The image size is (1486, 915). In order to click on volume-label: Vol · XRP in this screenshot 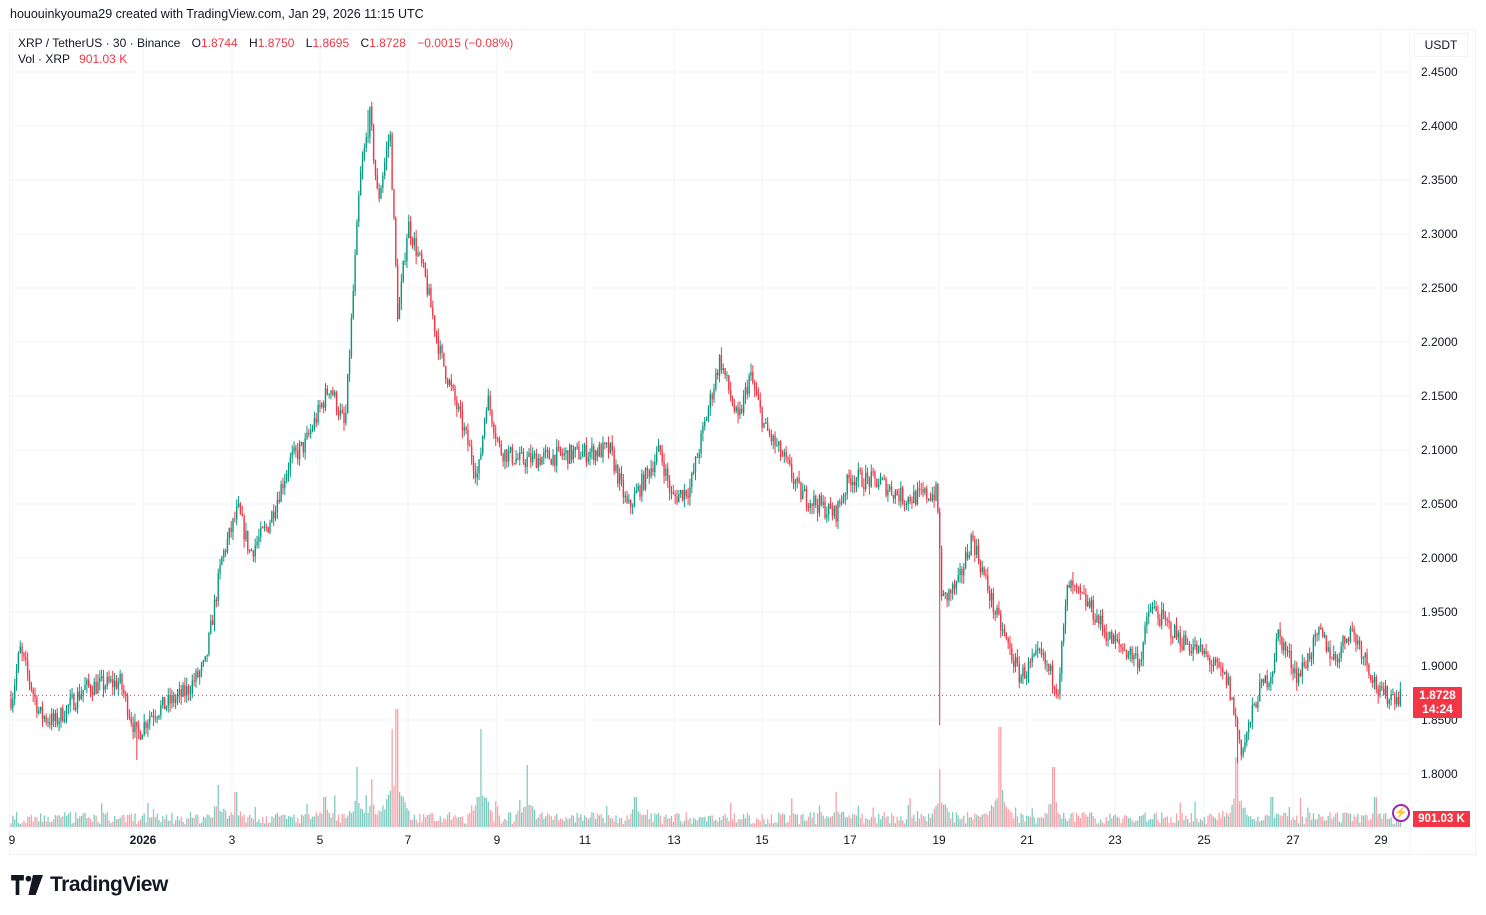, I will do `click(44, 59)`.